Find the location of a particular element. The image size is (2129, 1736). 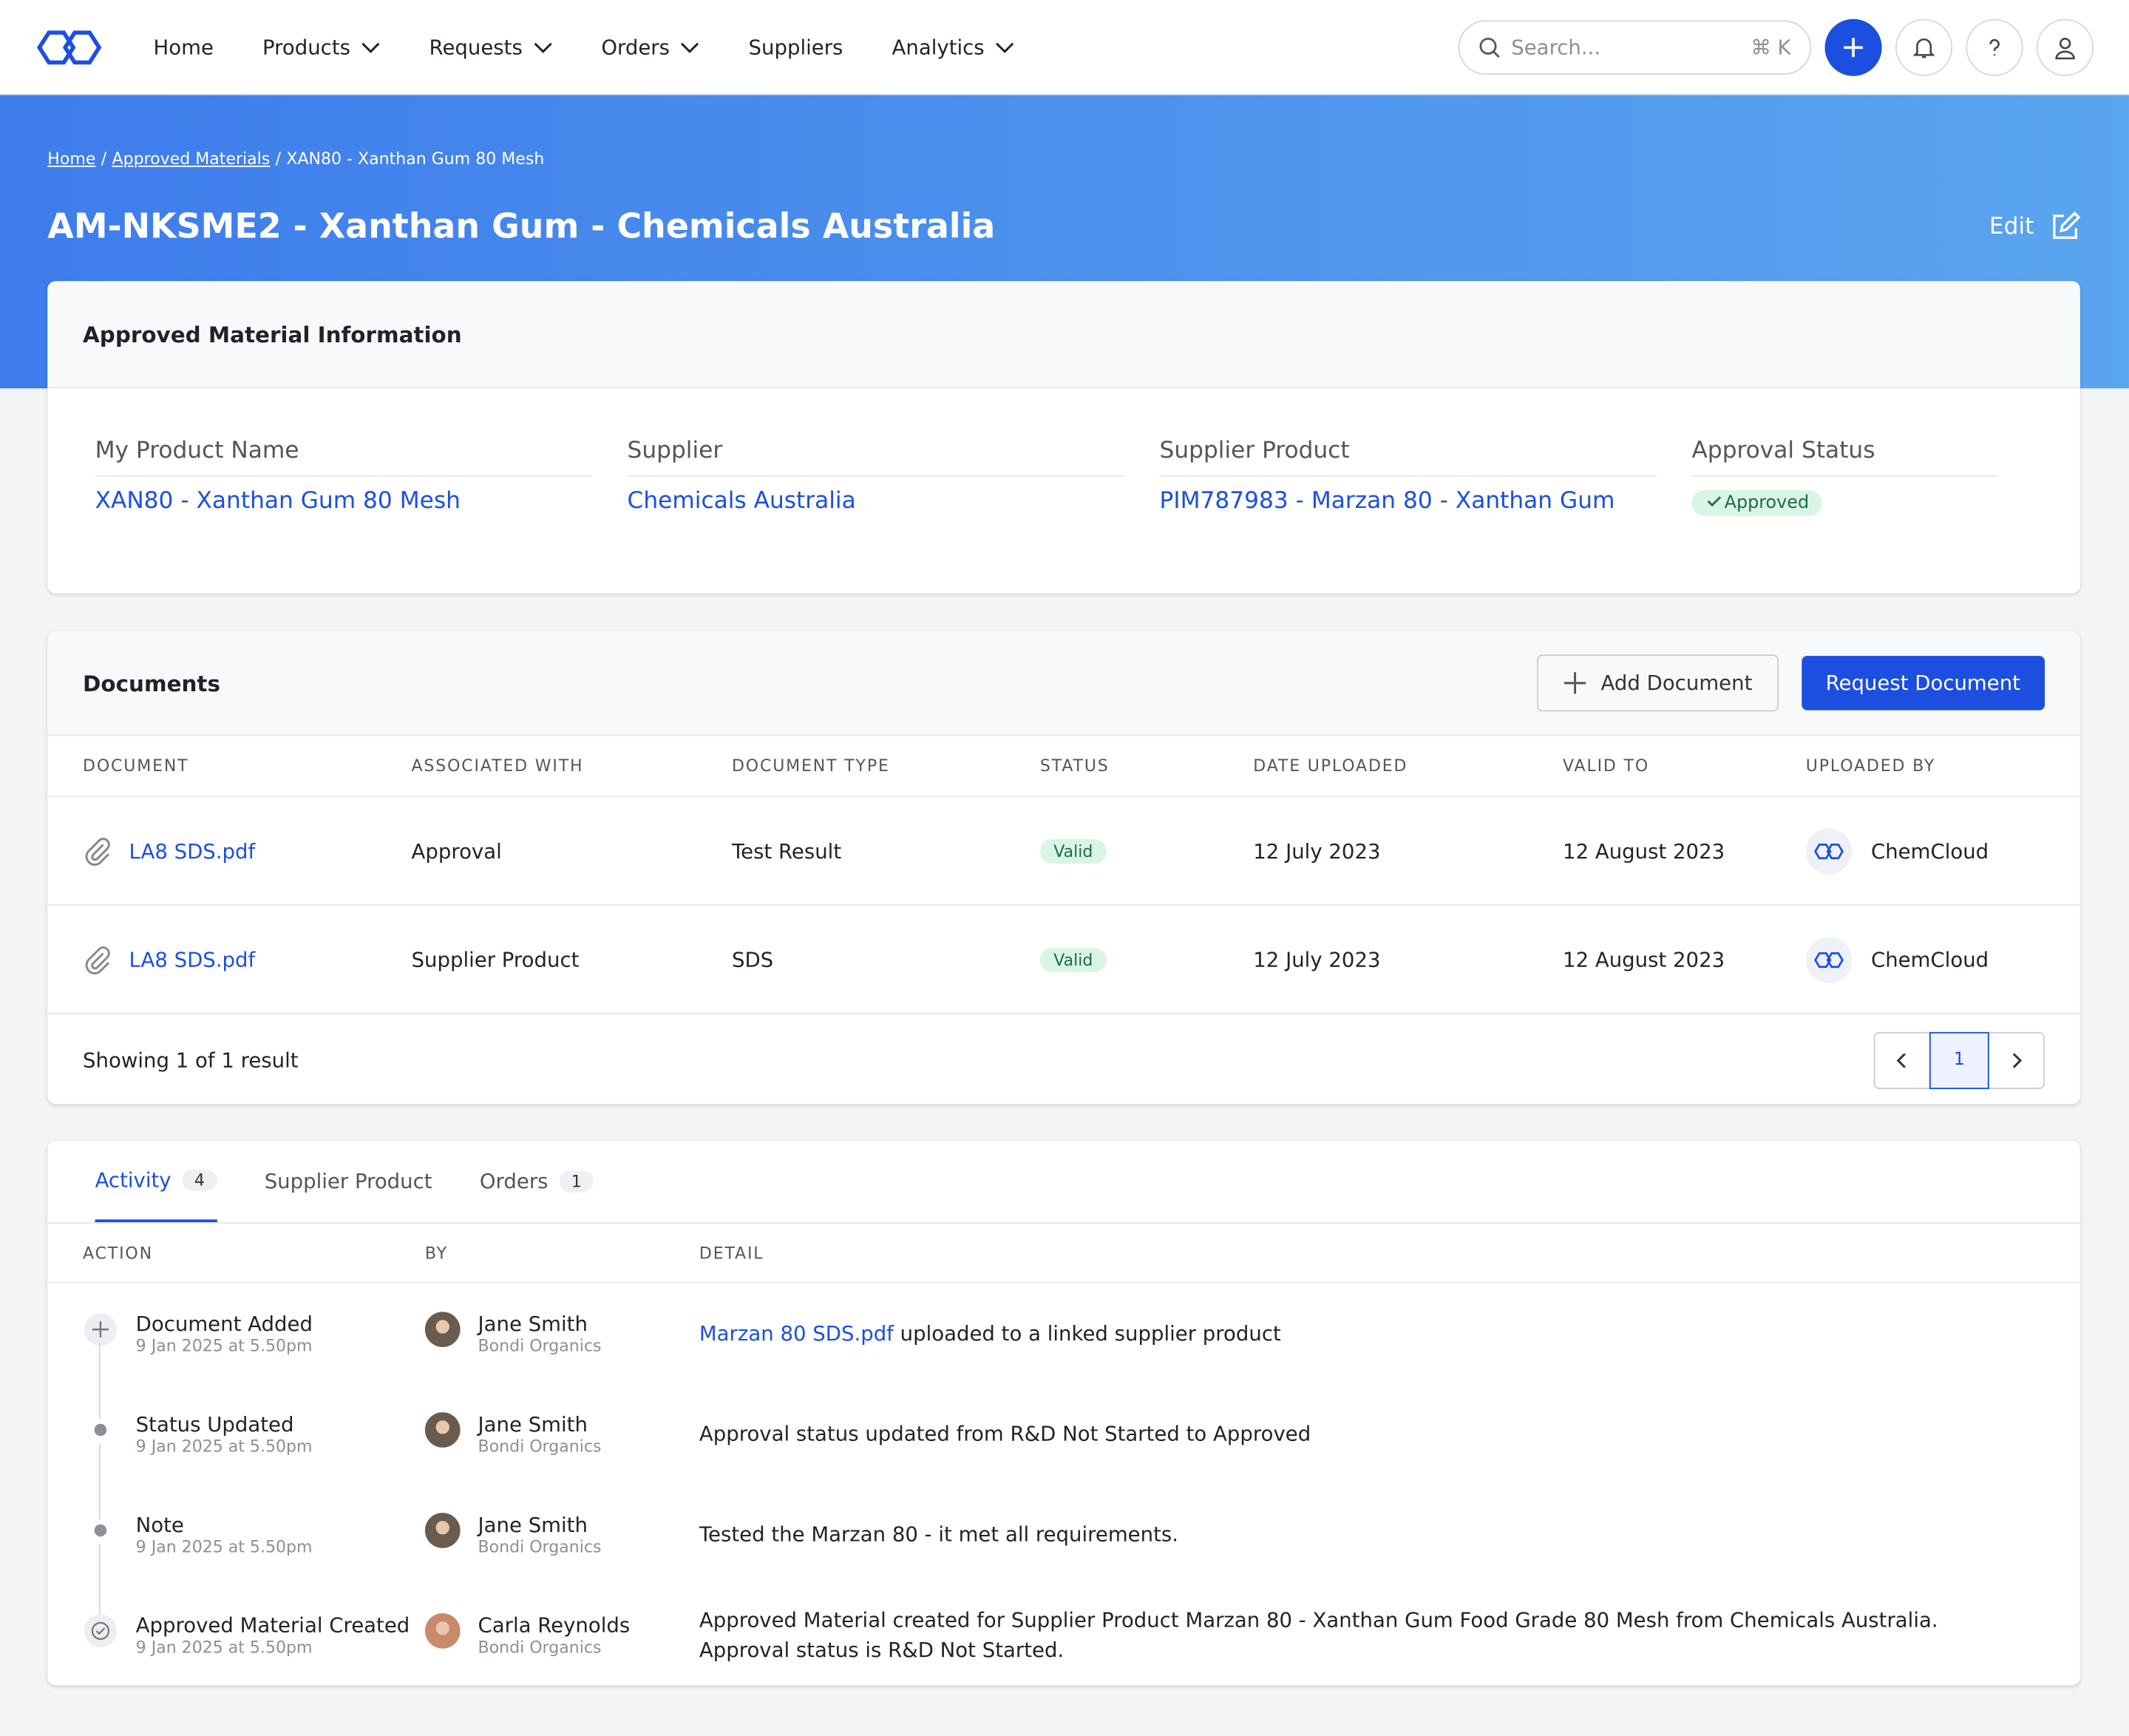

bell-icon is located at coordinates (1923, 48).